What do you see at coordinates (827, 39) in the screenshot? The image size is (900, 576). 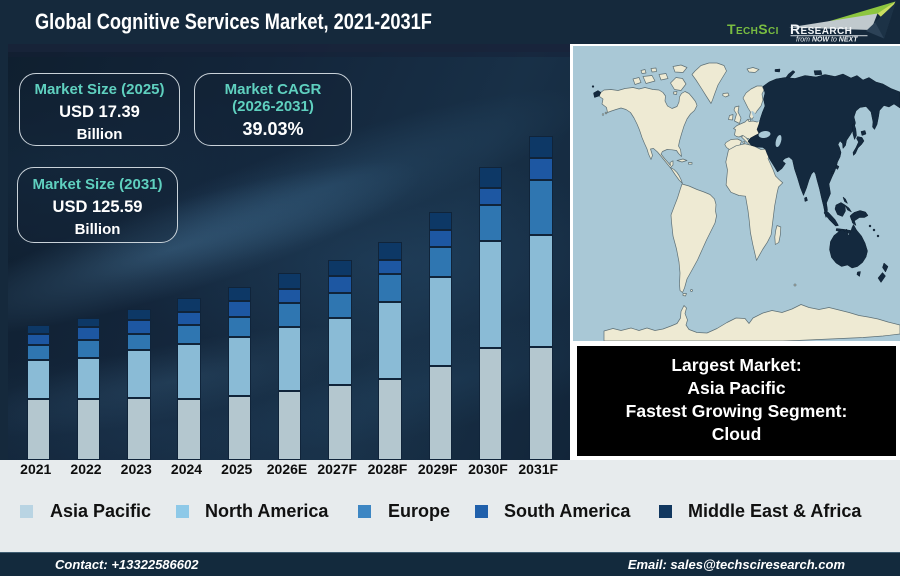 I see `svg-text: from NOW to NEXT` at bounding box center [827, 39].